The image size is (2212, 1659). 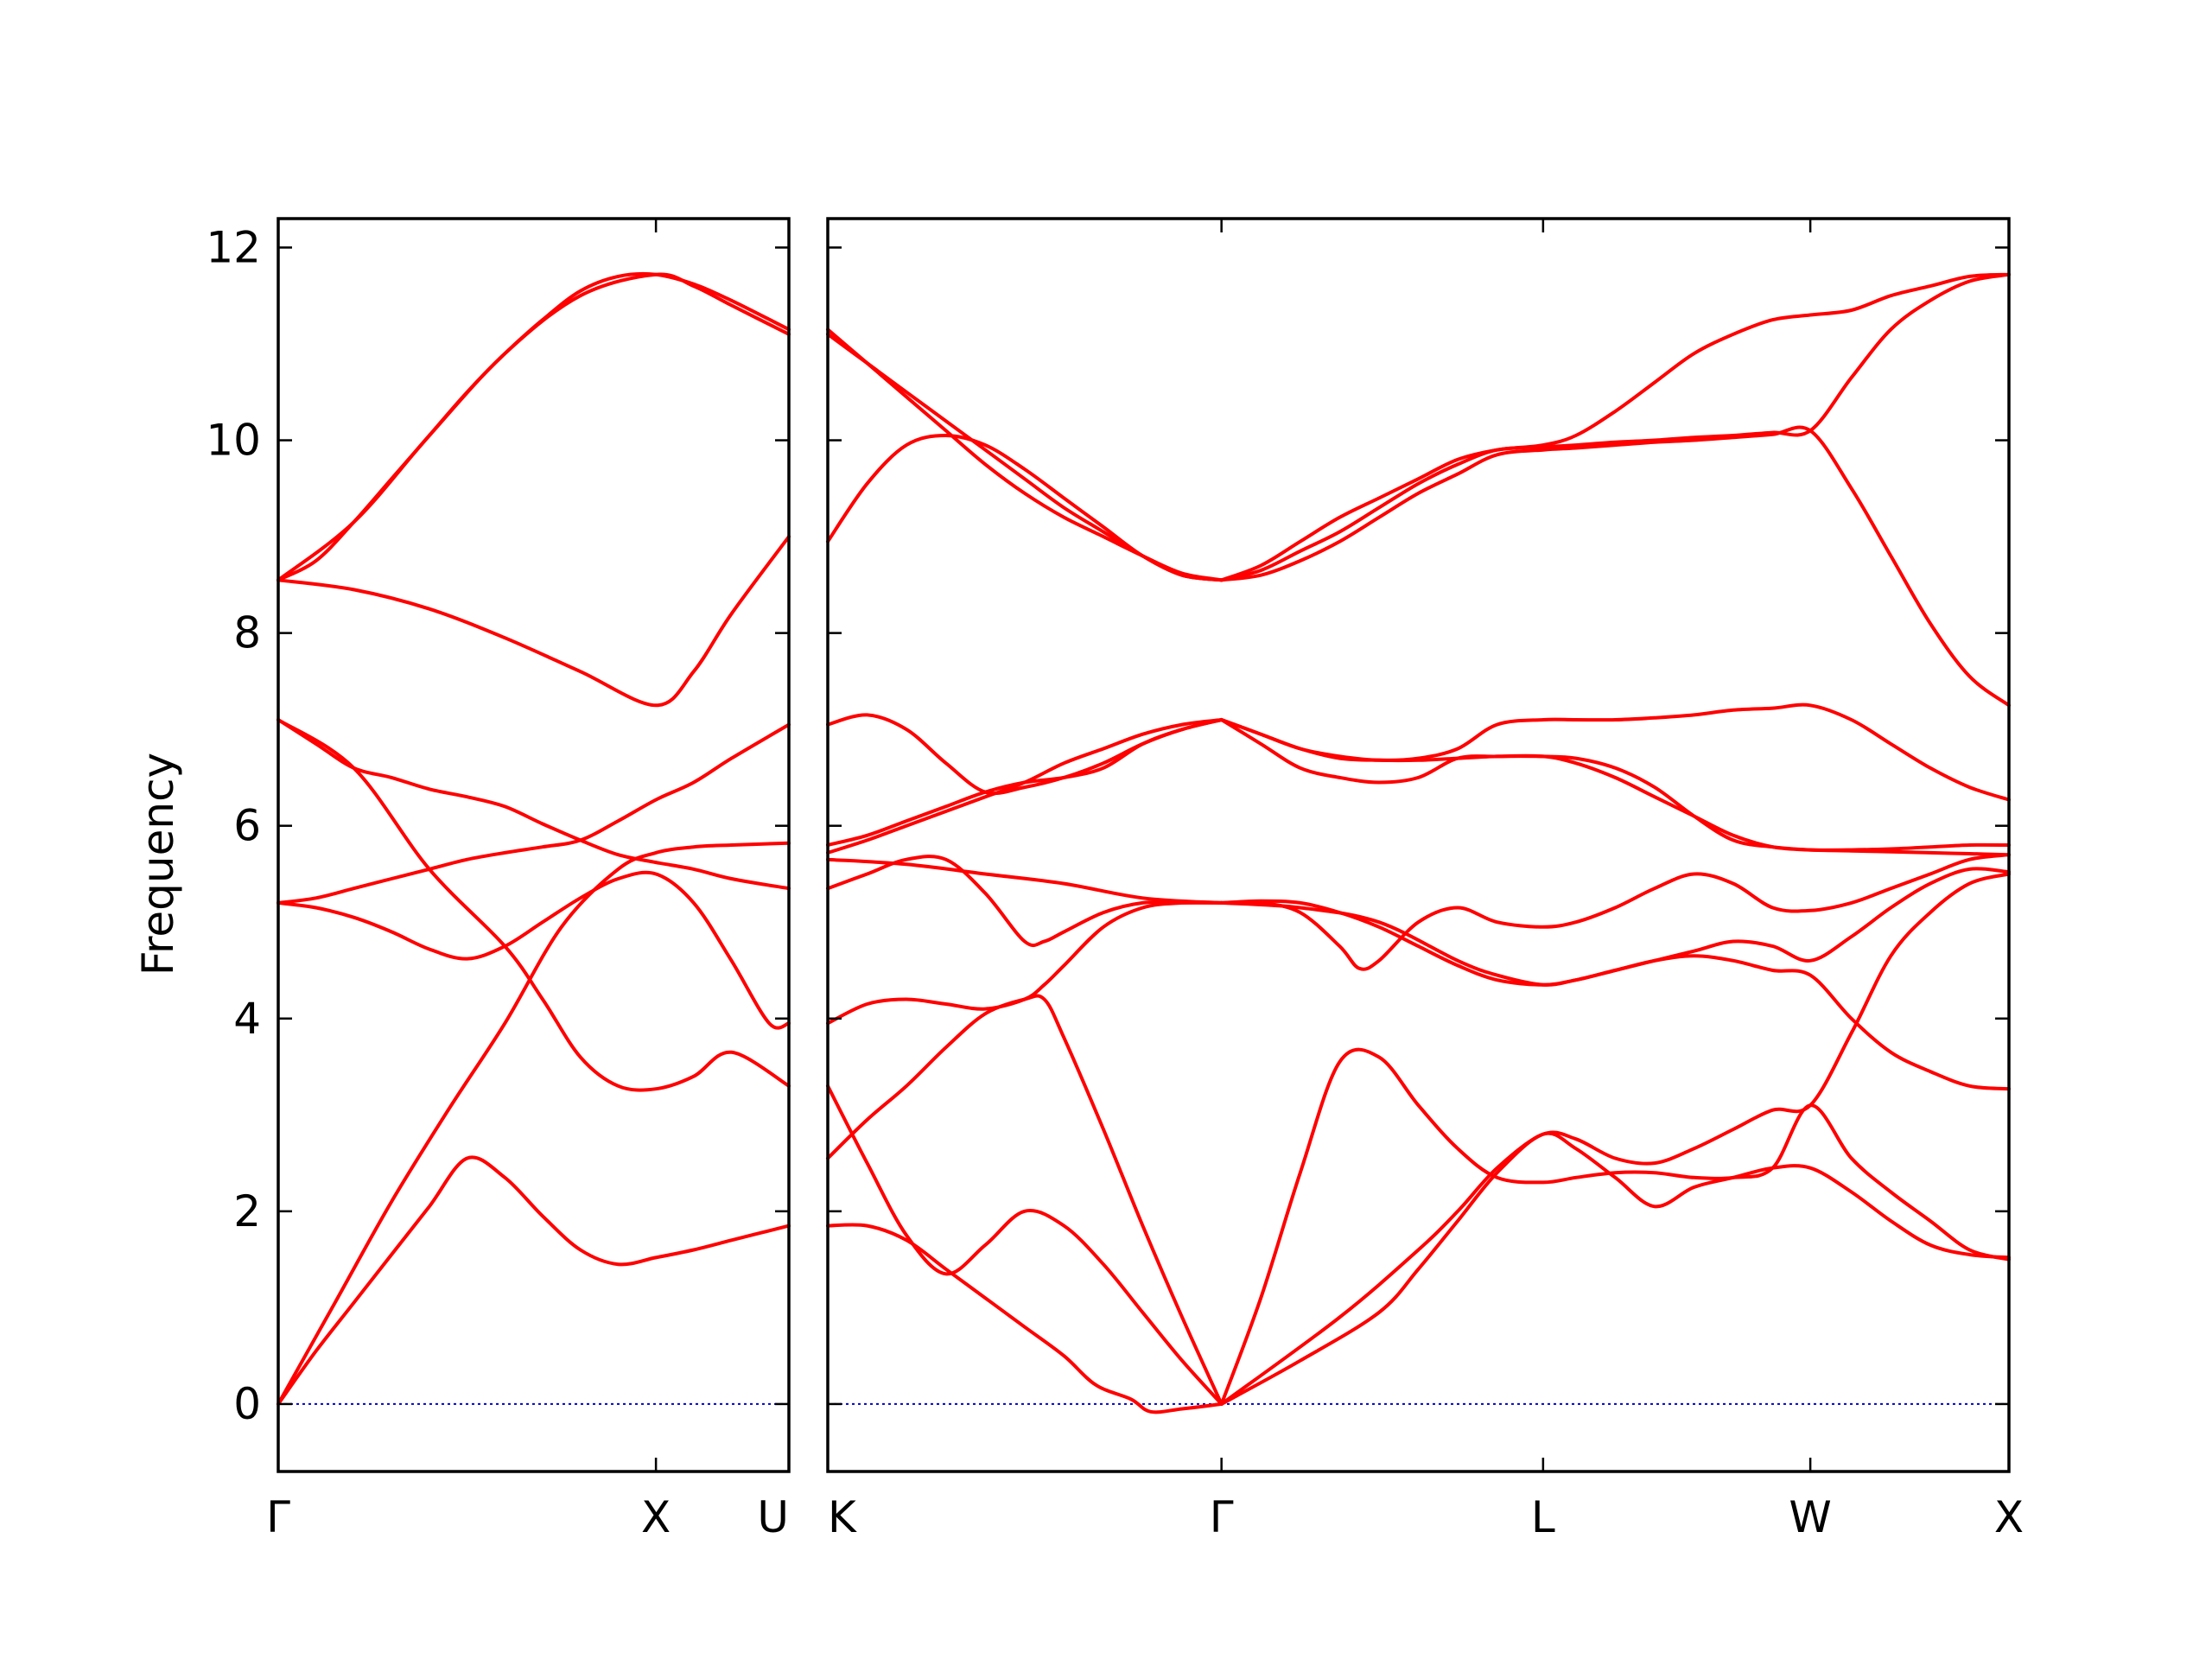 What do you see at coordinates (1543, 1517) in the screenshot?
I see `x-tick-label: L` at bounding box center [1543, 1517].